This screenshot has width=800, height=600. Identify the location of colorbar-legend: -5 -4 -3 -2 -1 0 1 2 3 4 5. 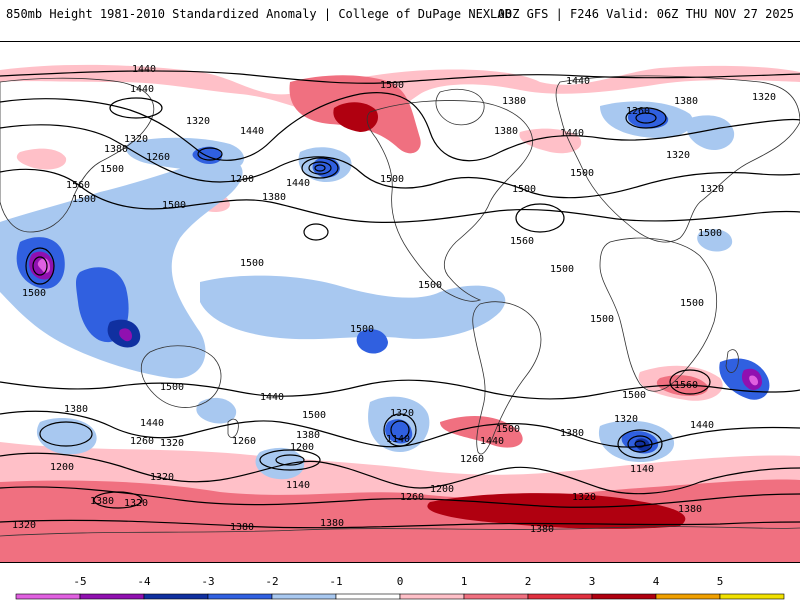
(400, 587).